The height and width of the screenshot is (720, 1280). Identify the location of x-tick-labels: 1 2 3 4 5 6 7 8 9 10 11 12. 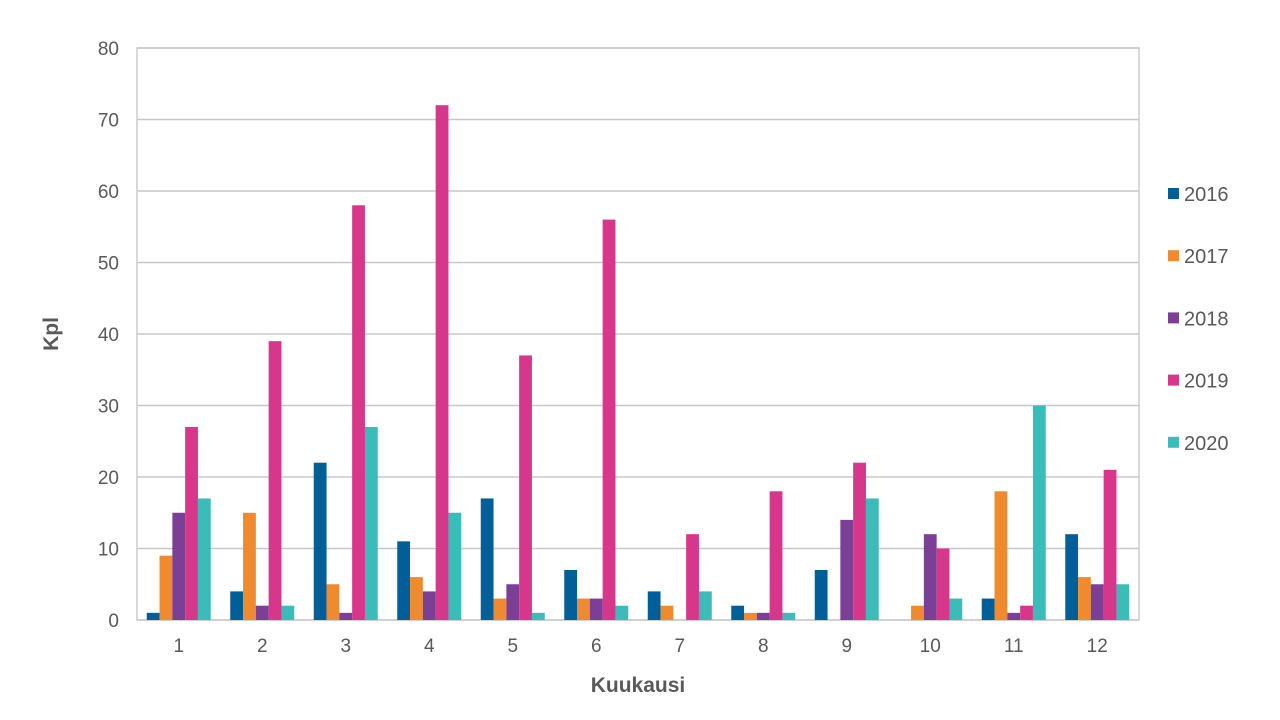
(640, 646).